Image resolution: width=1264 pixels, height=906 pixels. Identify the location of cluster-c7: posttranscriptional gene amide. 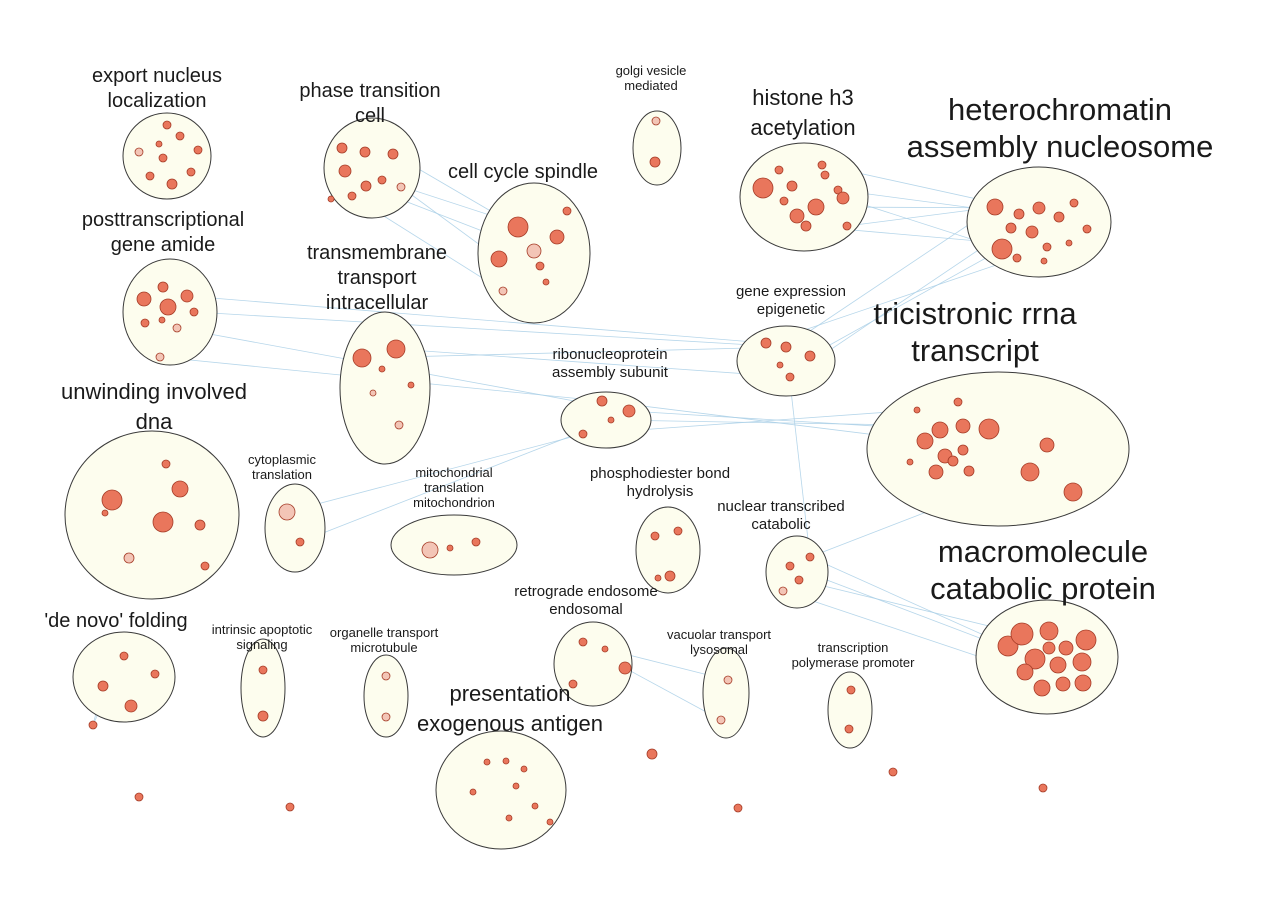
(163, 287).